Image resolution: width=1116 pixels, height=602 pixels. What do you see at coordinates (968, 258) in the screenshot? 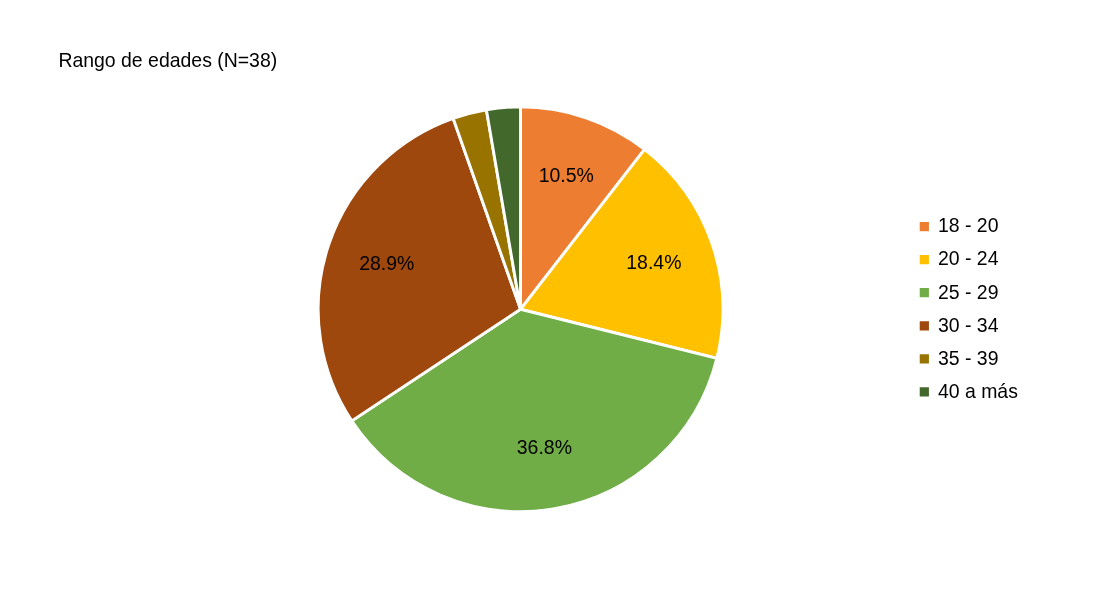
I see `legend-label: 20 - 24` at bounding box center [968, 258].